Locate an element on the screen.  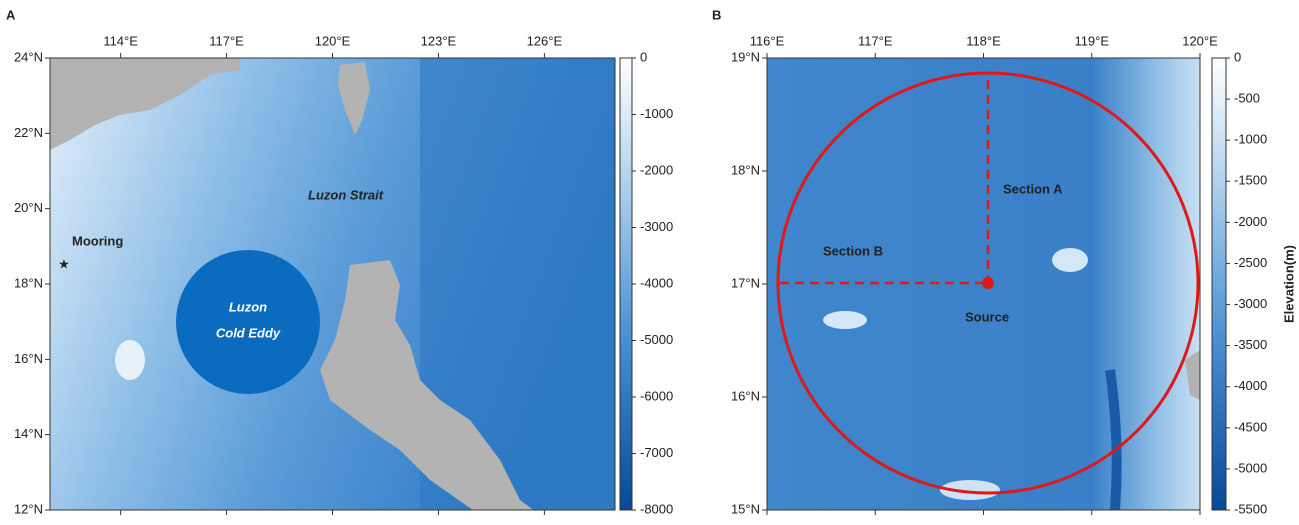
y-tick-label: 20°N is located at coordinates (28, 207).